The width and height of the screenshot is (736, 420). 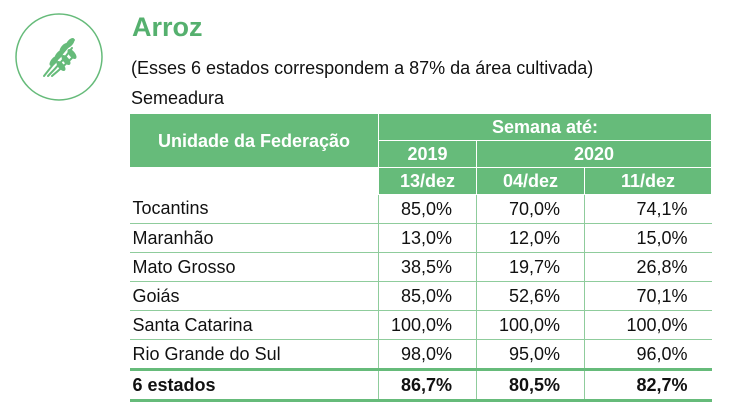 I want to click on total-label: 6 estados, so click(x=254, y=385).